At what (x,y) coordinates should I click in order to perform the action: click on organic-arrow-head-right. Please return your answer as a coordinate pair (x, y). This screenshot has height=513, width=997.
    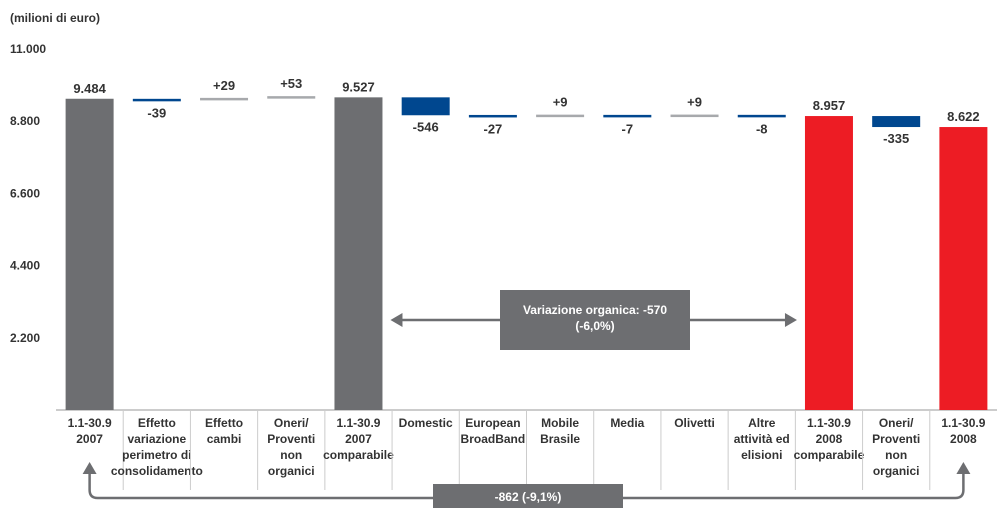
    Looking at the image, I should click on (790, 320).